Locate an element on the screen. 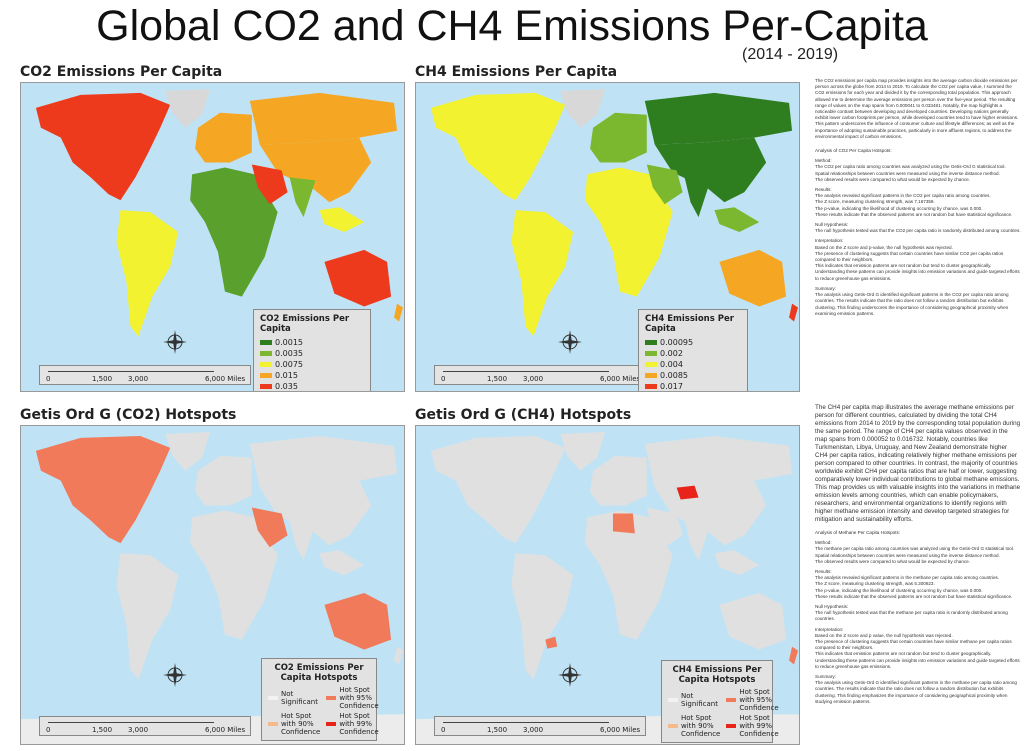  legend-item: 0.0075 is located at coordinates (312, 364).